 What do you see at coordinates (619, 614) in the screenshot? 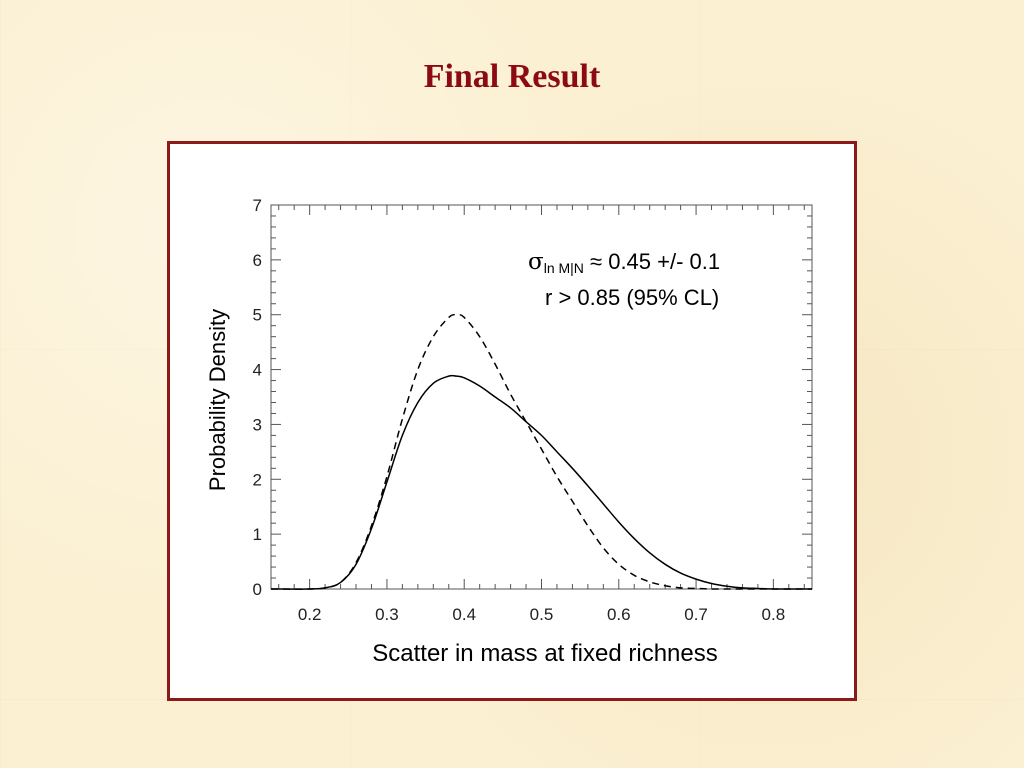
I see `x-tick-label: 0.6` at bounding box center [619, 614].